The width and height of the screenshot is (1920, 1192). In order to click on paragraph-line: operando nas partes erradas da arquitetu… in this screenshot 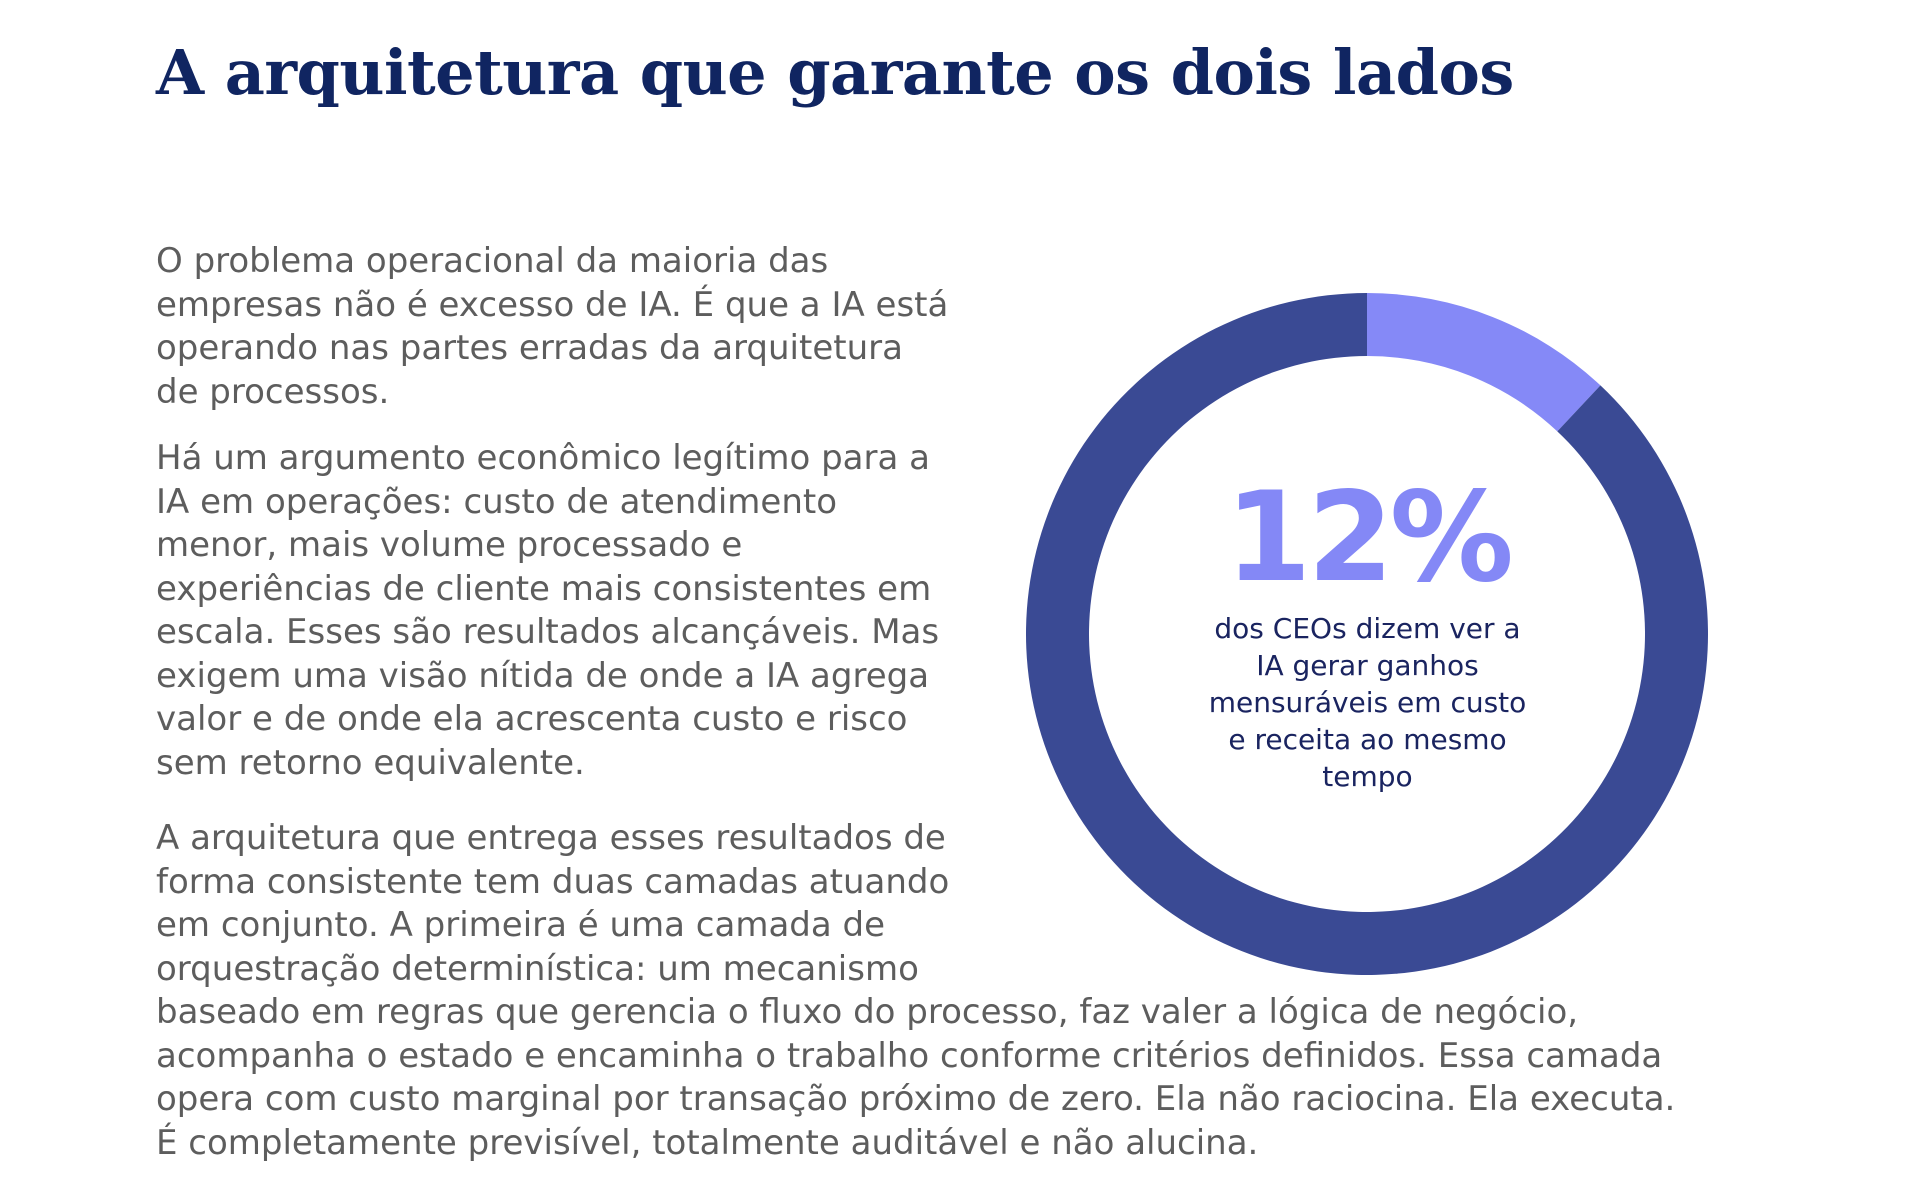, I will do `click(529, 348)`.